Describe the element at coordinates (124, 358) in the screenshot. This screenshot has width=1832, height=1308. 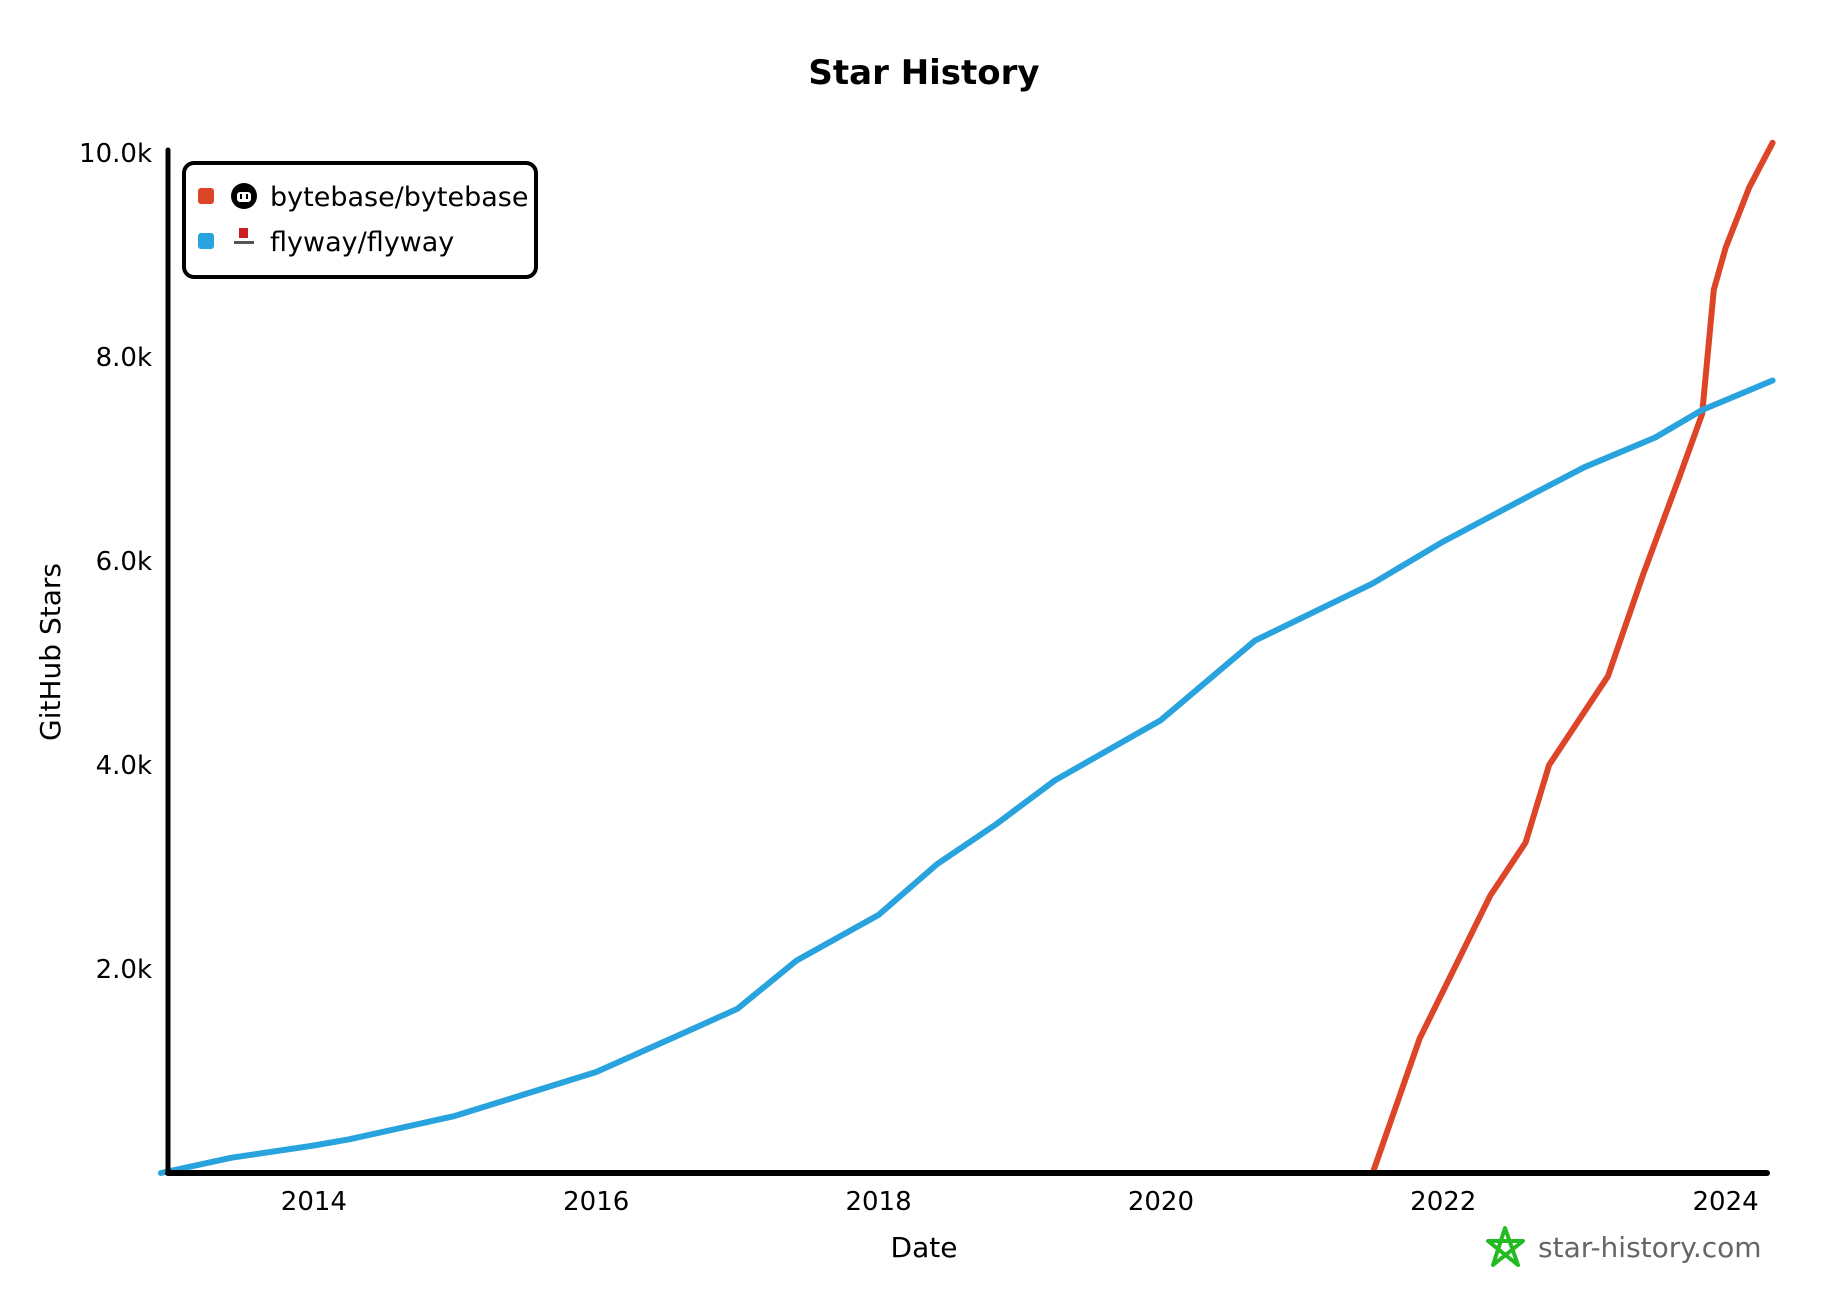
I see `y-tick-label: 8.0k` at that location.